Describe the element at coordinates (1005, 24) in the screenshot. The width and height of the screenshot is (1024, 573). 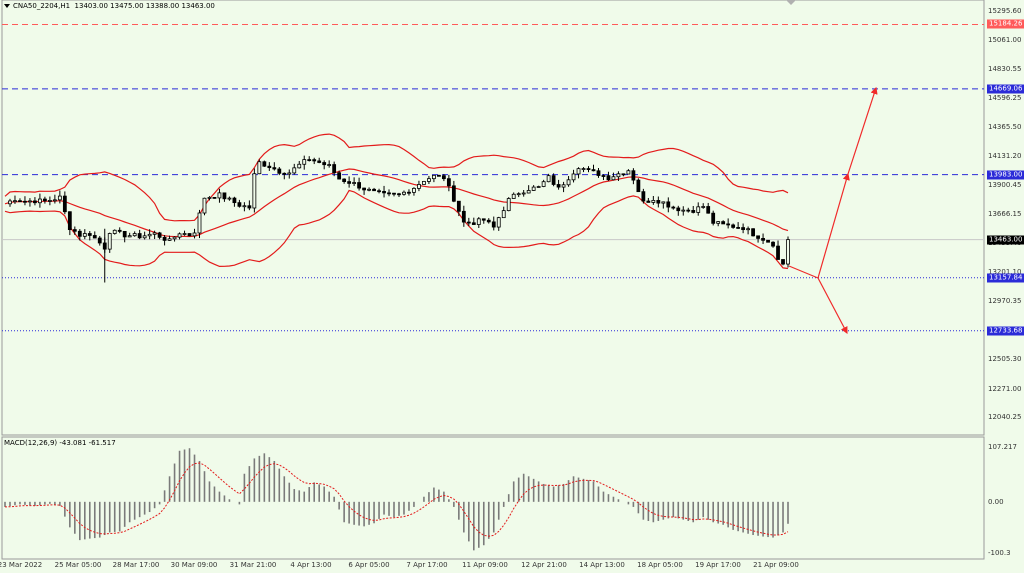
I see `price-level-tag: 15184.26` at that location.